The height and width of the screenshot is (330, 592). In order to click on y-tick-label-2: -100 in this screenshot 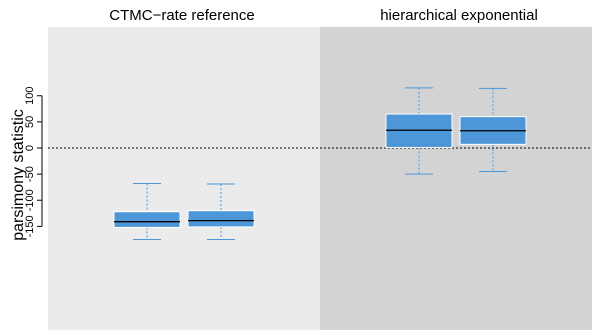, I will do `click(30, 200)`.